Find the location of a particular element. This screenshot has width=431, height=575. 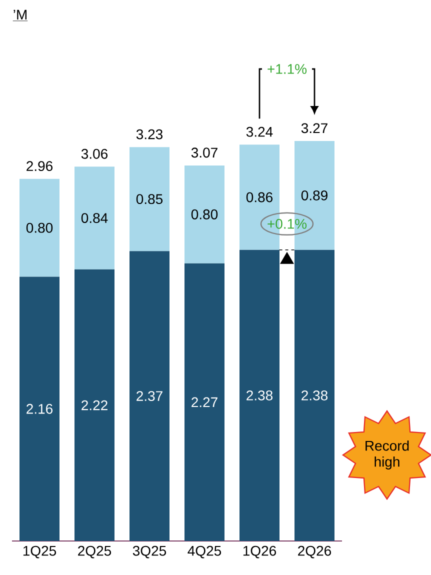

x-tick-label: 1Q26 is located at coordinates (259, 552).